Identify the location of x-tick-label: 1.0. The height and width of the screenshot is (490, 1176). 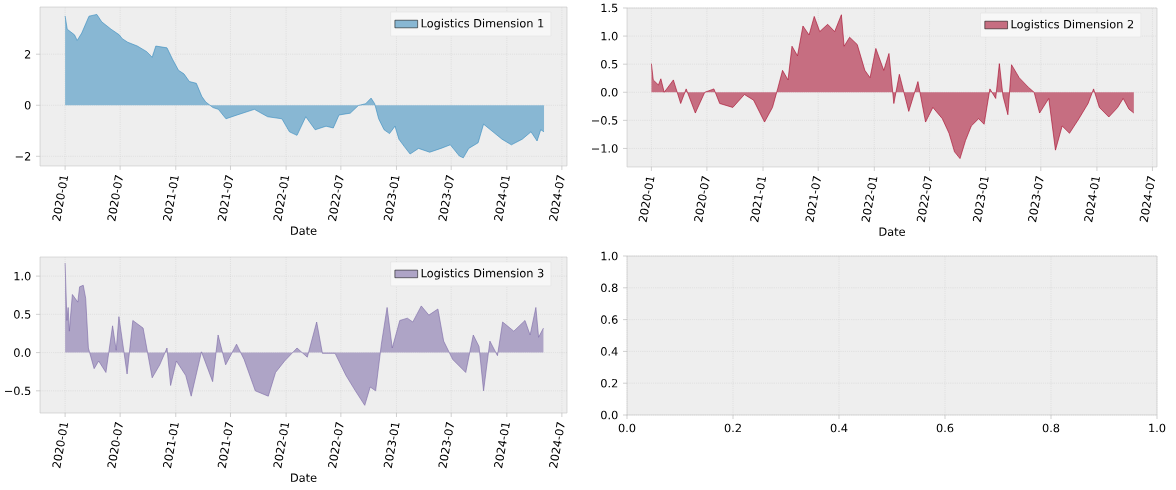
(1157, 428).